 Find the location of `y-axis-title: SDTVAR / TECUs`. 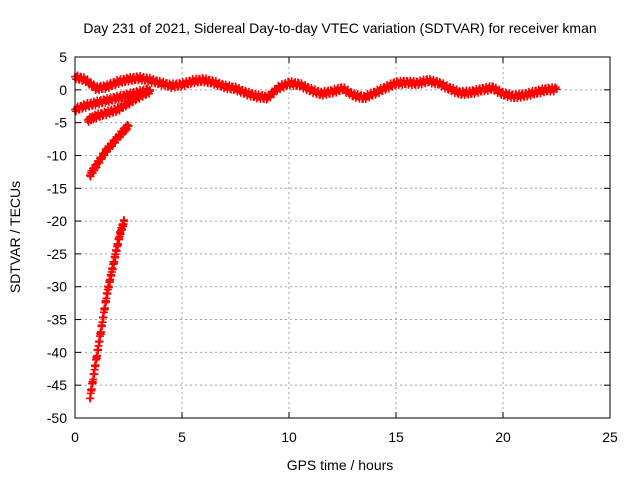

y-axis-title: SDTVAR / TECUs is located at coordinates (15, 237).